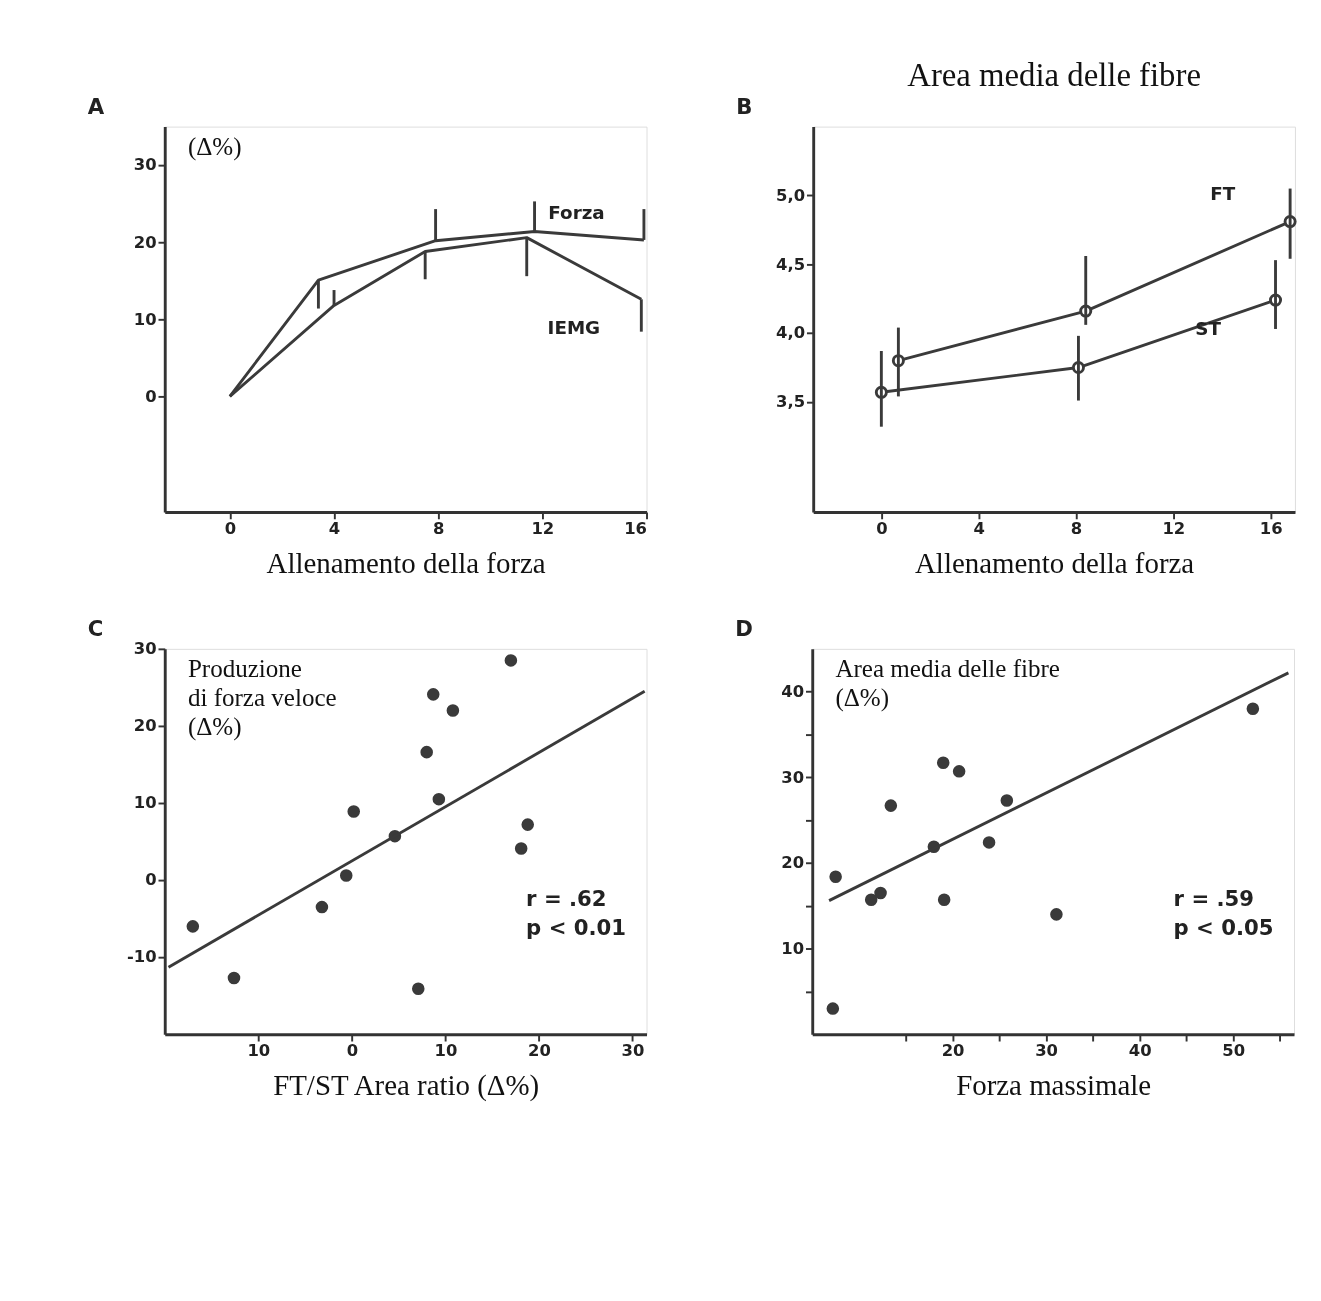  What do you see at coordinates (1223, 913) in the screenshot?
I see `annotation: r = .59 p < 0.05` at bounding box center [1223, 913].